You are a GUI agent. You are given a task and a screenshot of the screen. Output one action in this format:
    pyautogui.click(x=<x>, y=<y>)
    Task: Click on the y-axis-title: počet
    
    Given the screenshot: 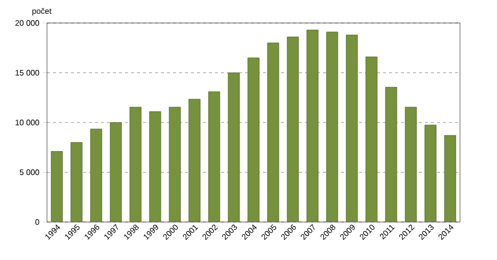 What is the action you would take?
    pyautogui.click(x=42, y=12)
    